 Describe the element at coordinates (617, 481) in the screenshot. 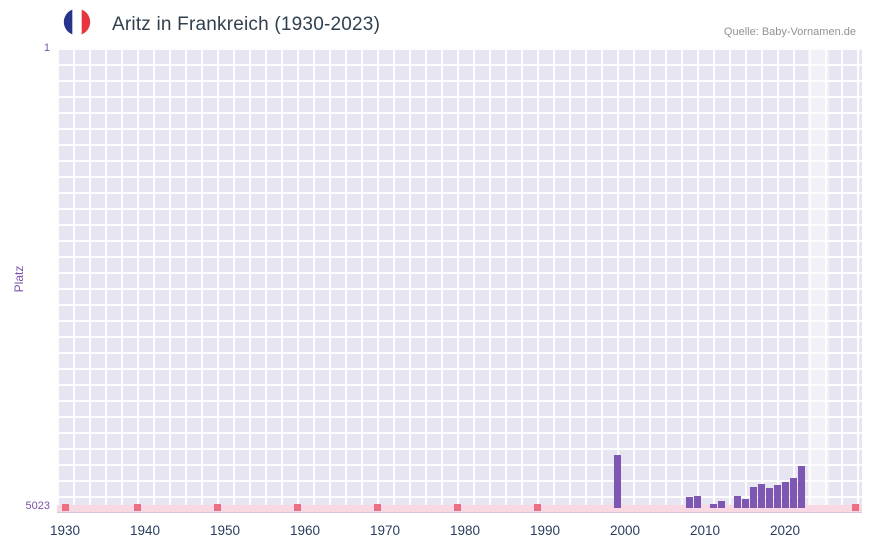

I see `rank-bar-1999` at that location.